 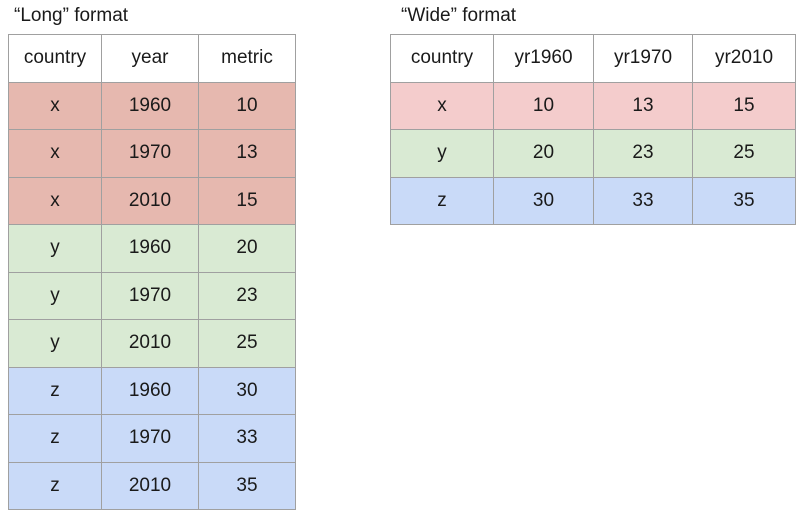 I want to click on table-row: y 1970 23, so click(x=152, y=295).